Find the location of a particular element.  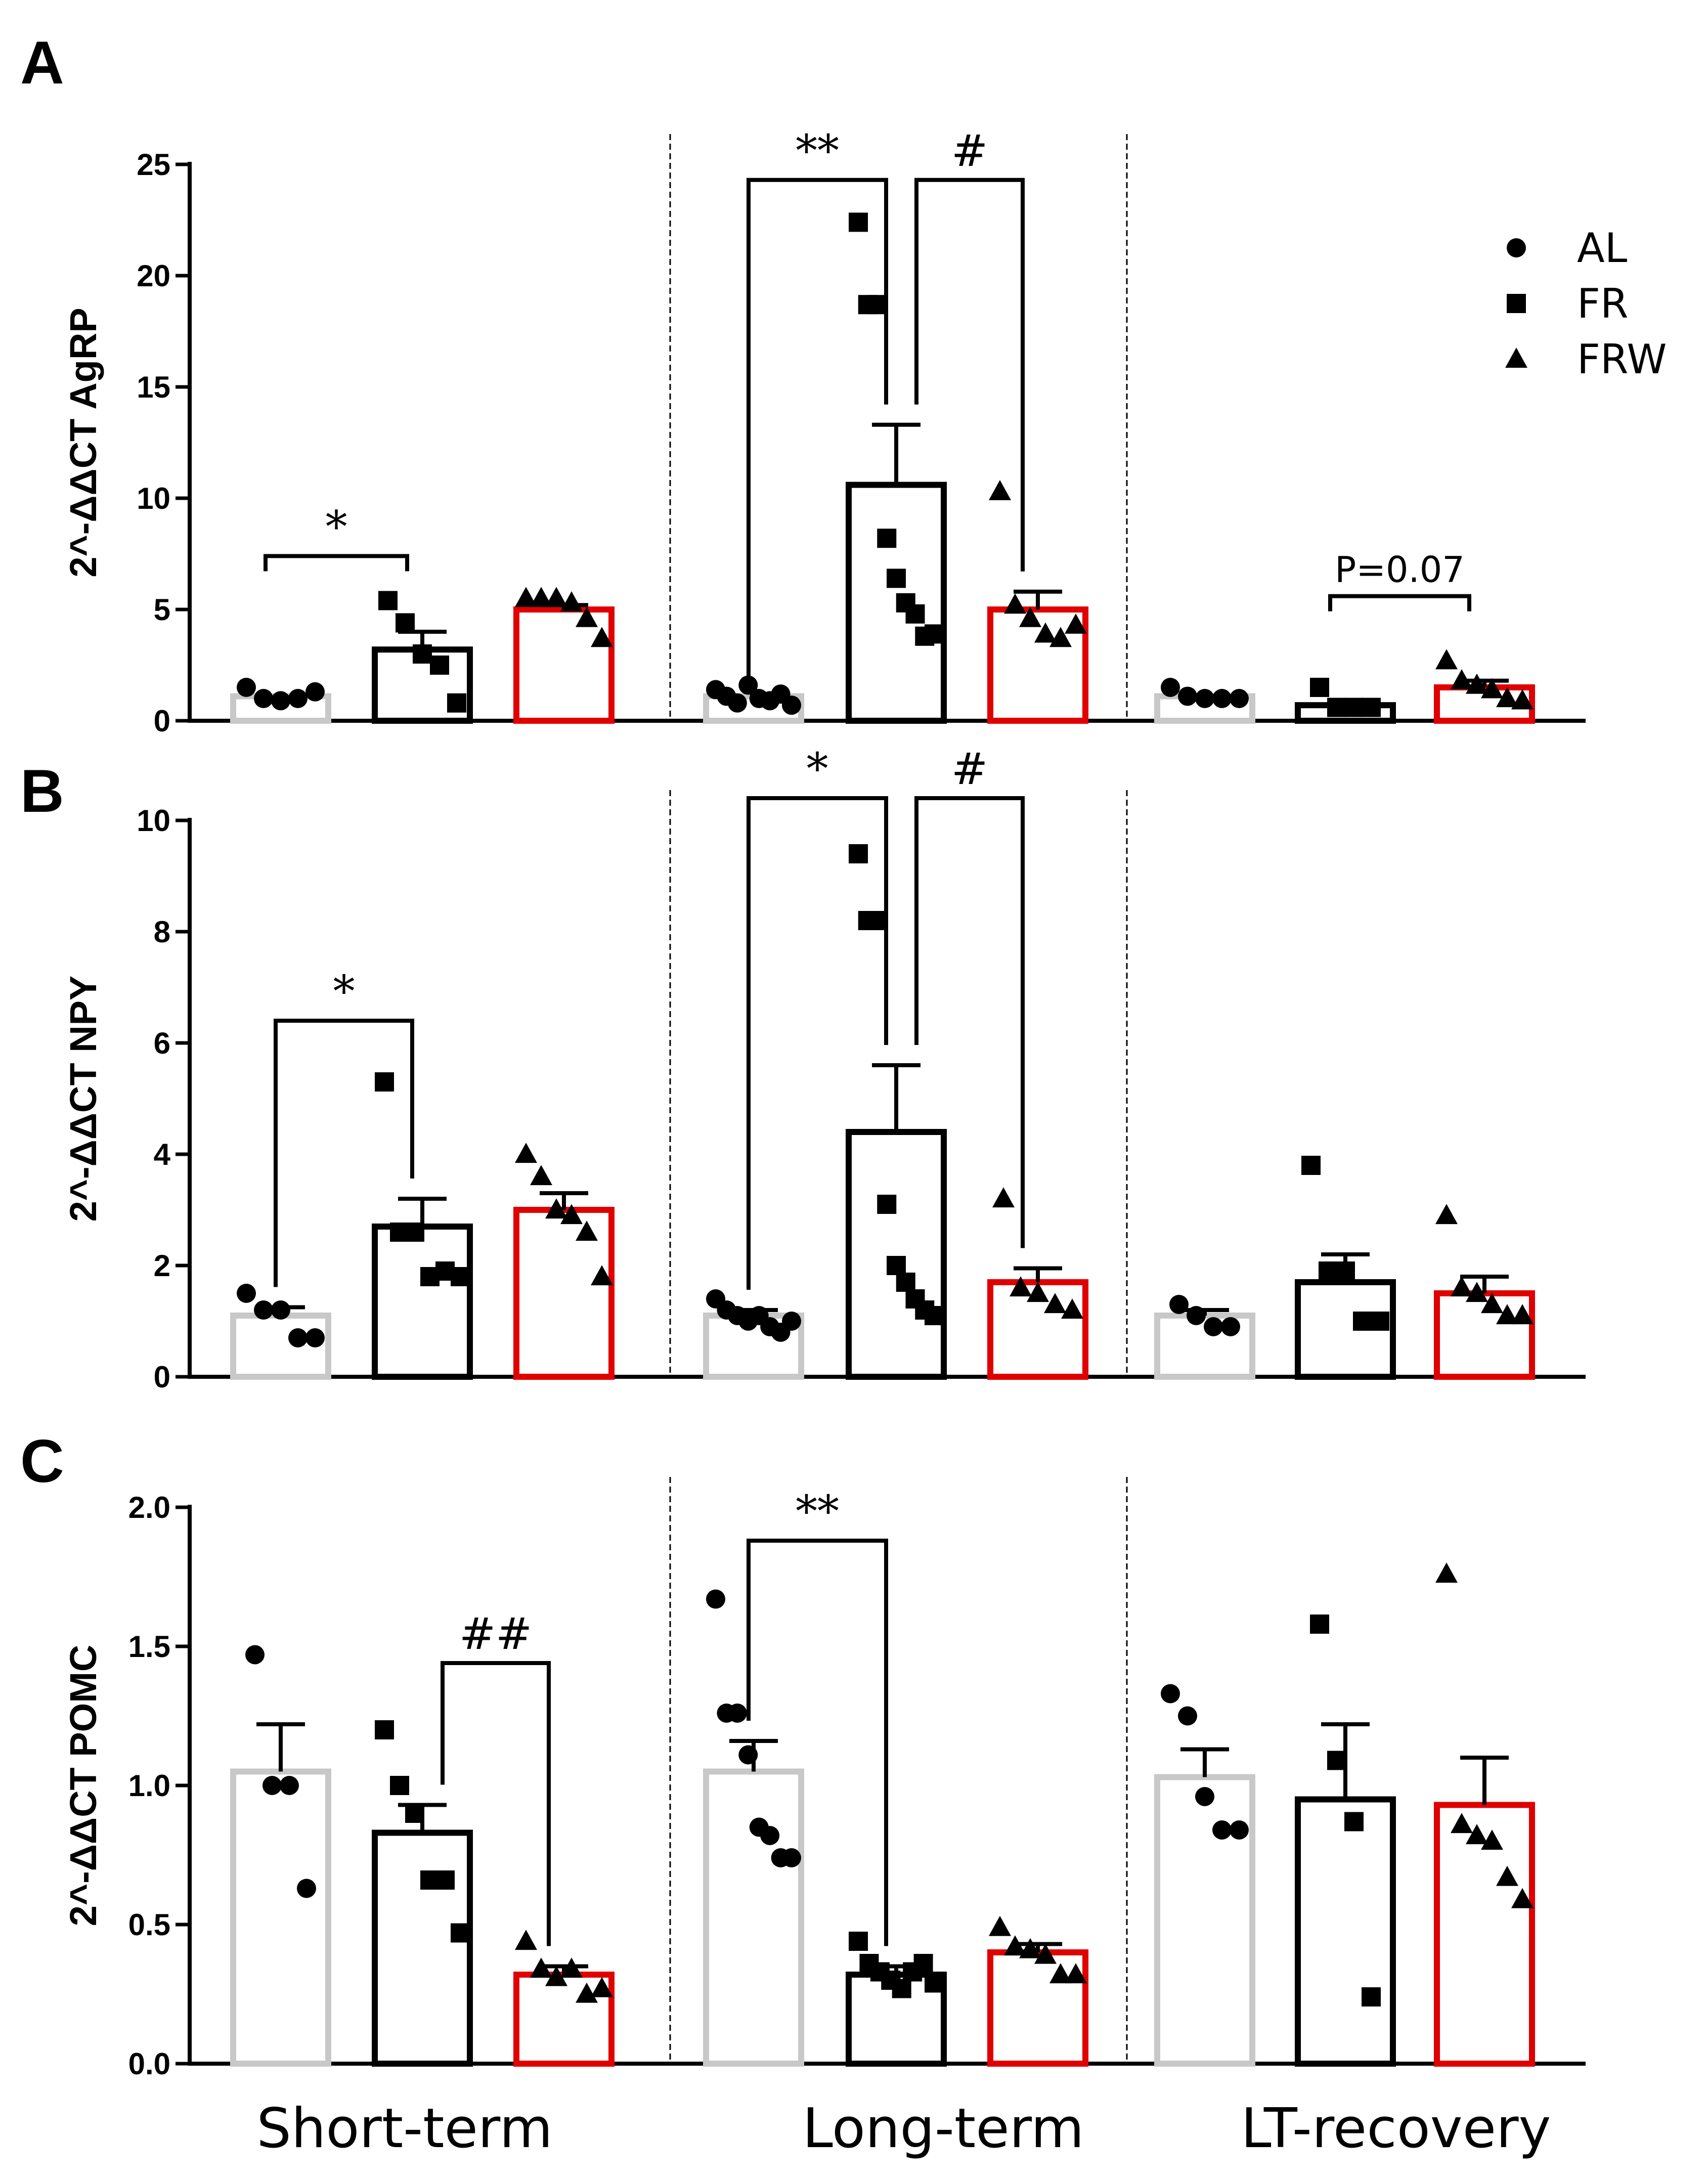

y-axis-label: 2^-ΔΔCT NPY is located at coordinates (83, 1099).